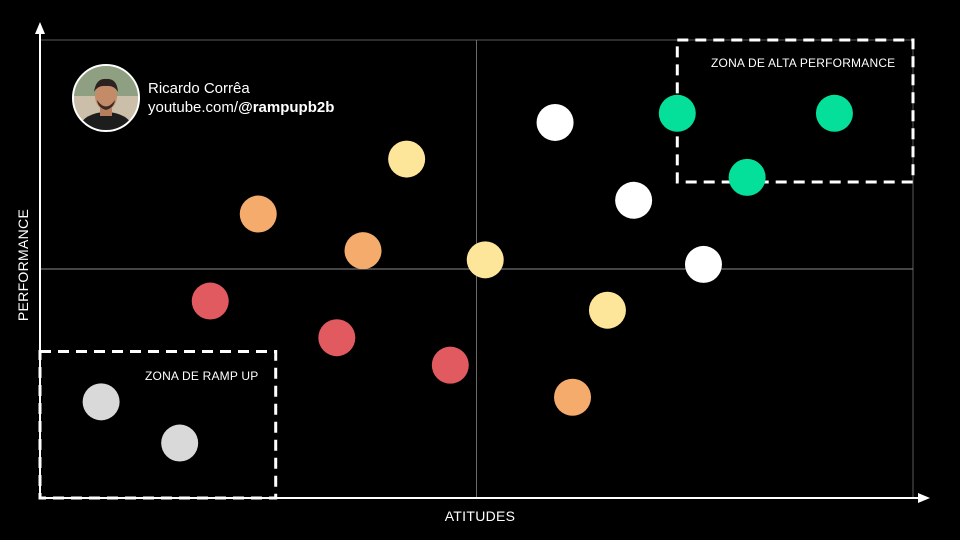 This screenshot has width=960, height=540. I want to click on zone-label-ramp-up: ZONA DE RAMP UP, so click(202, 376).